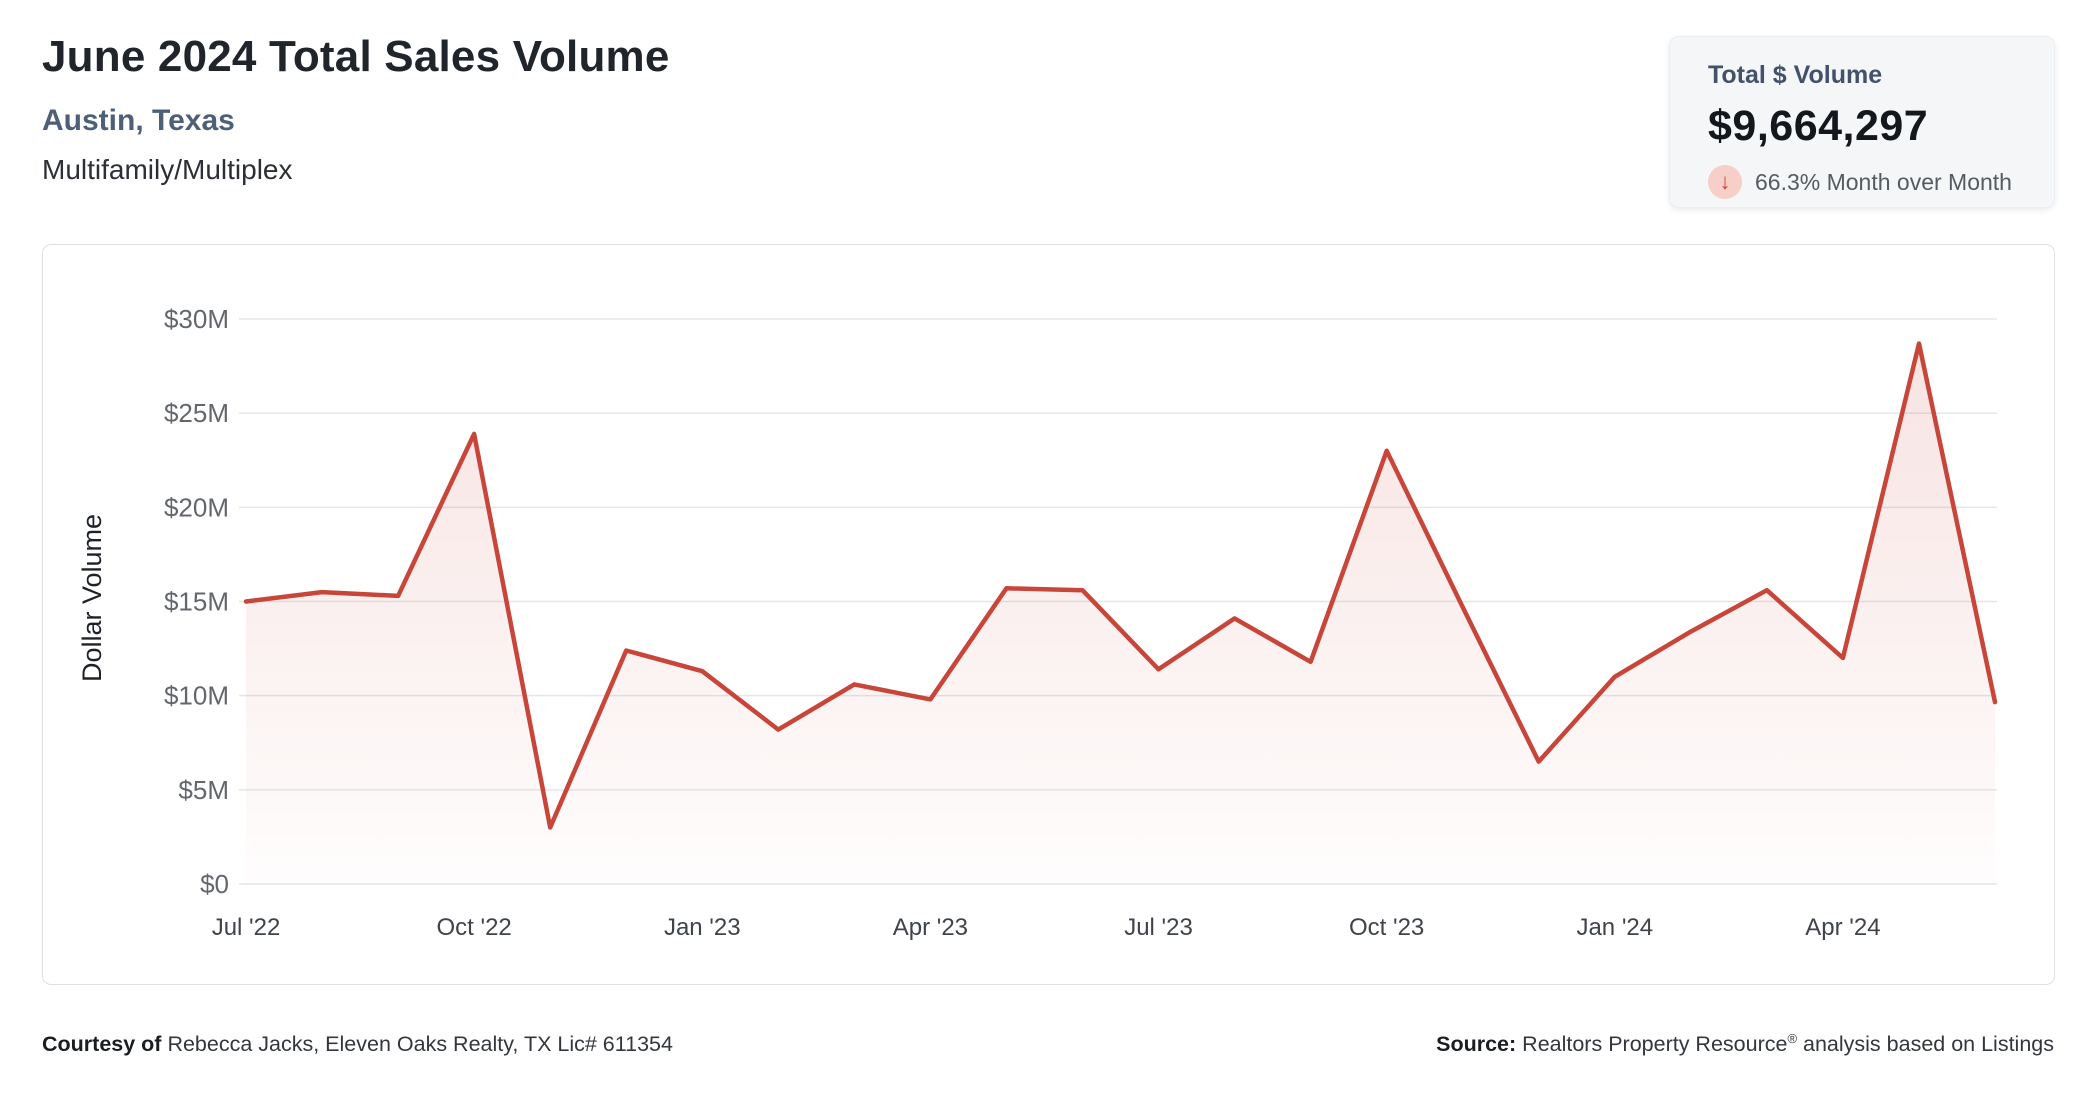 The image size is (2096, 1100). I want to click on x-axis-tick-label: Oct '22, so click(473, 927).